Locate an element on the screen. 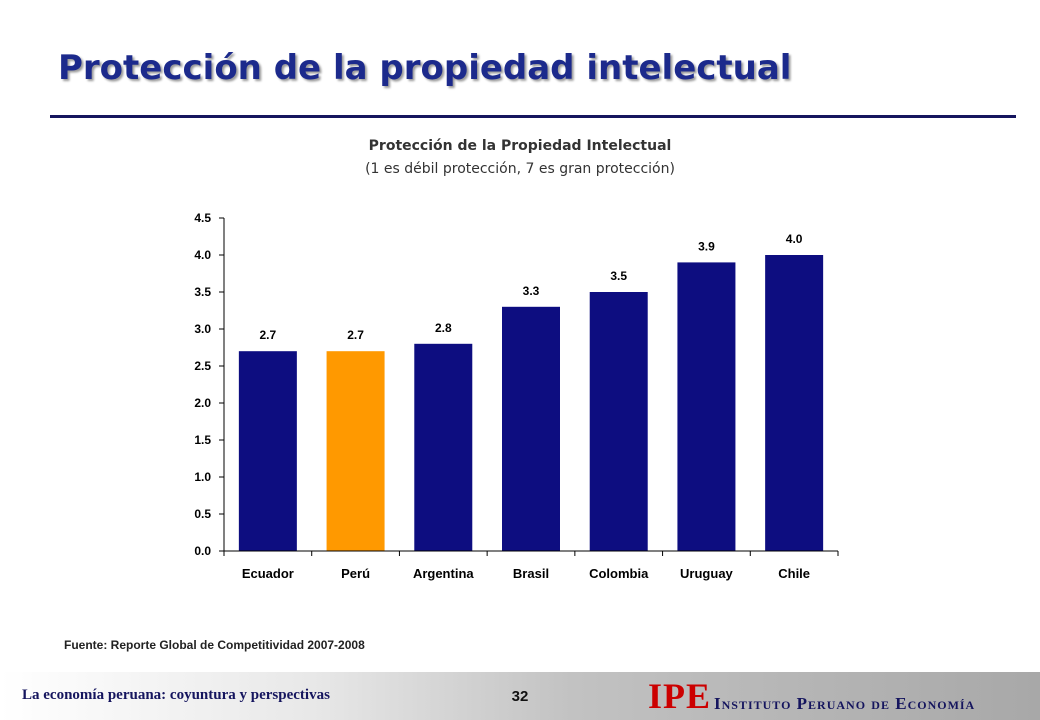  y-tick-label: 0.5 is located at coordinates (202, 514).